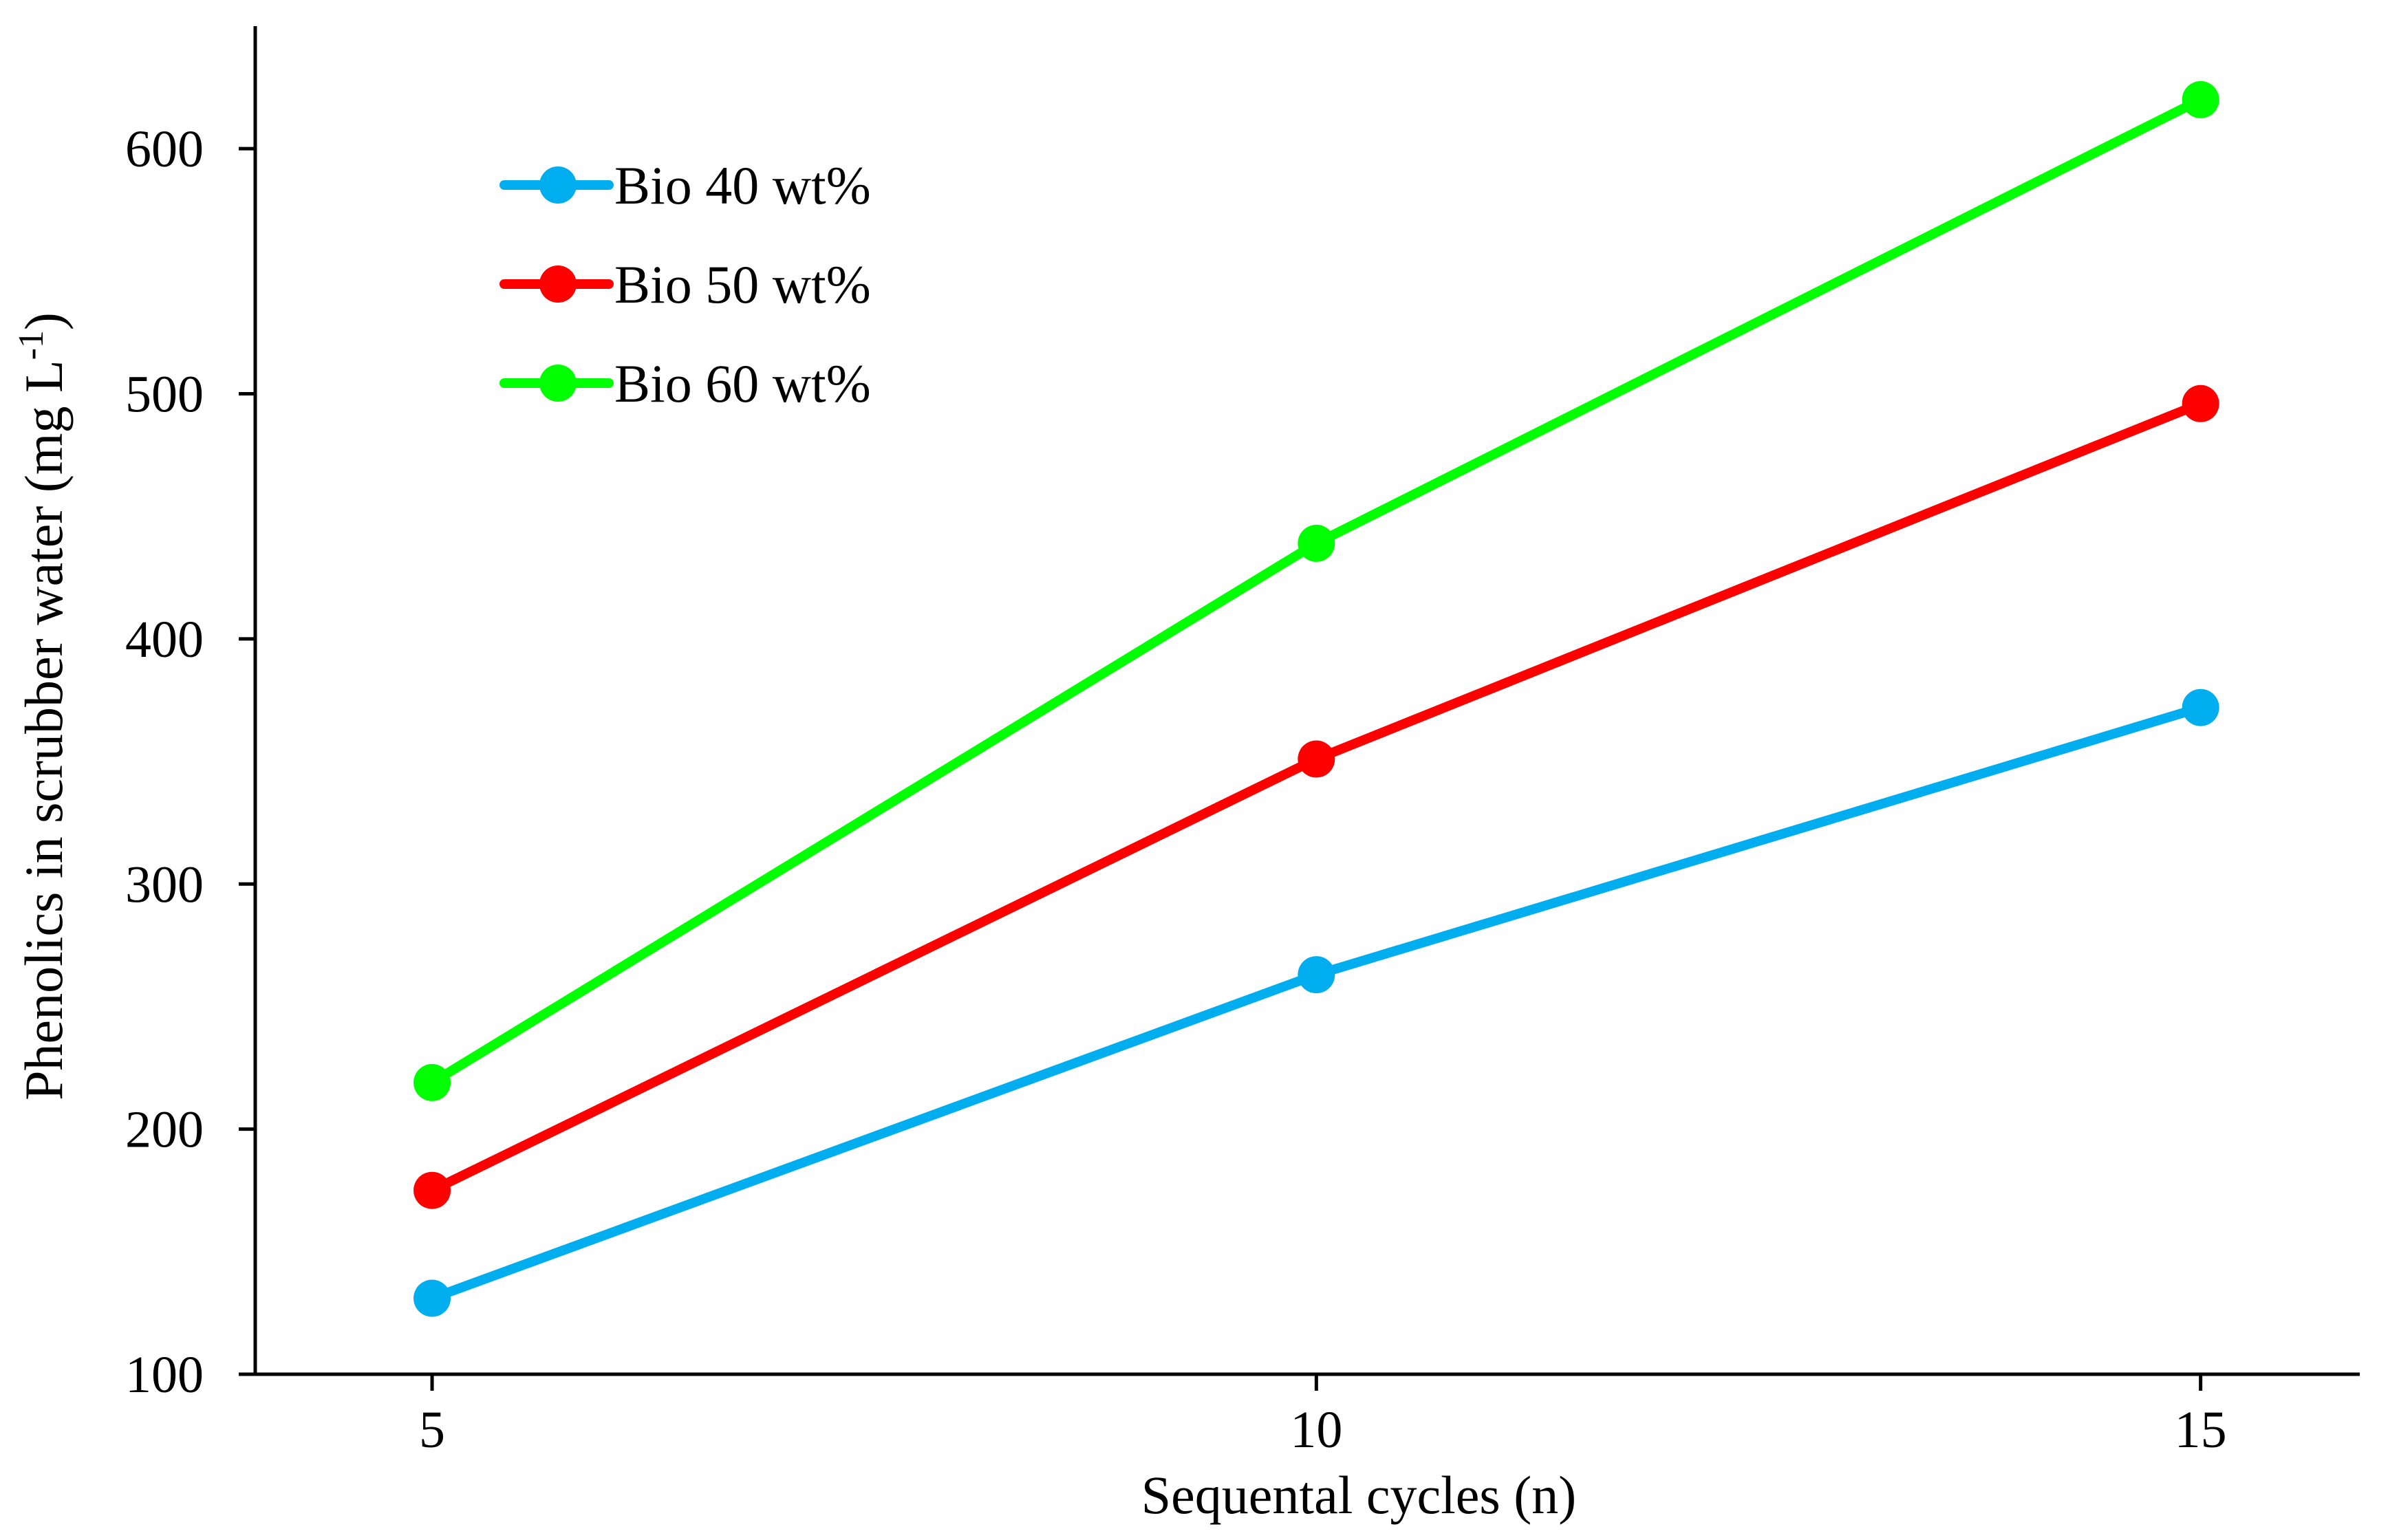  Describe the element at coordinates (165, 395) in the screenshot. I see `y-tick-label: 500` at that location.